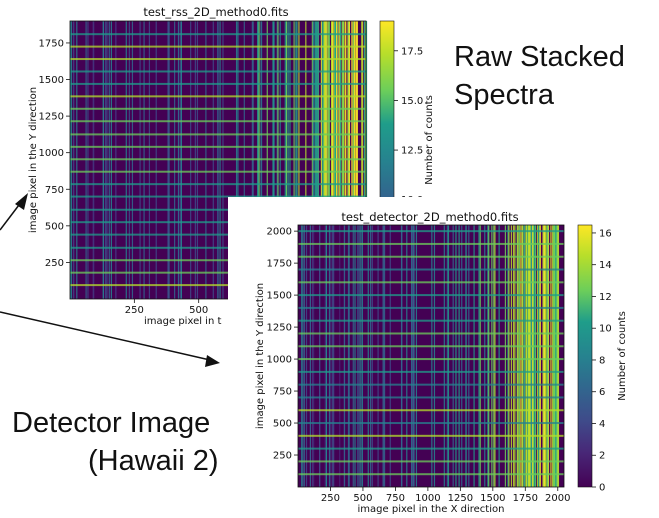 The width and height of the screenshot is (659, 518). Describe the element at coordinates (153, 461) in the screenshot. I see `detector-image-label-line2: (Hawaii 2)` at that location.